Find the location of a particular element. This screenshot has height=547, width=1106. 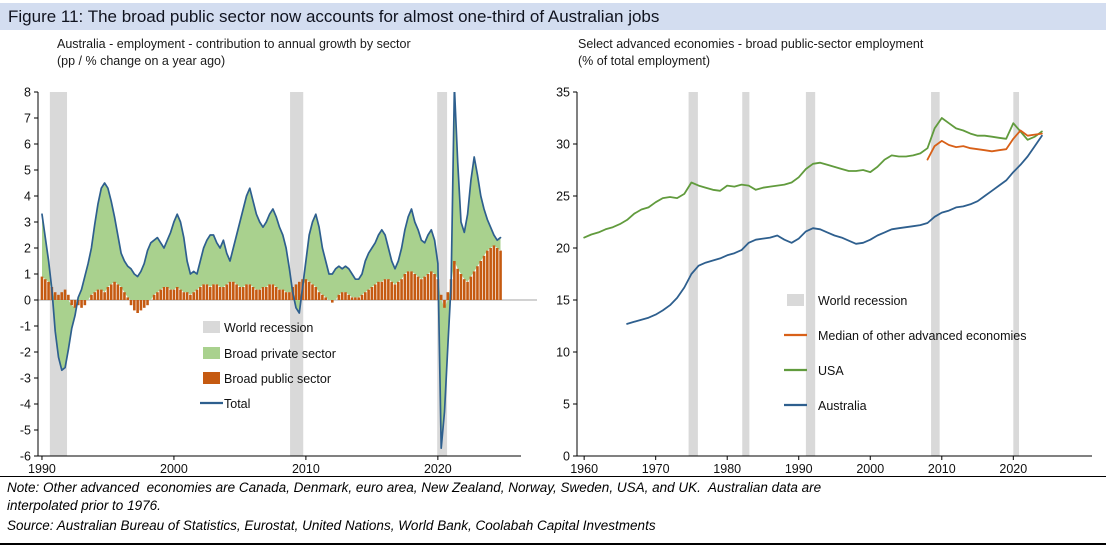

note-line2: interpolated prior to 1976. is located at coordinates (84, 505).